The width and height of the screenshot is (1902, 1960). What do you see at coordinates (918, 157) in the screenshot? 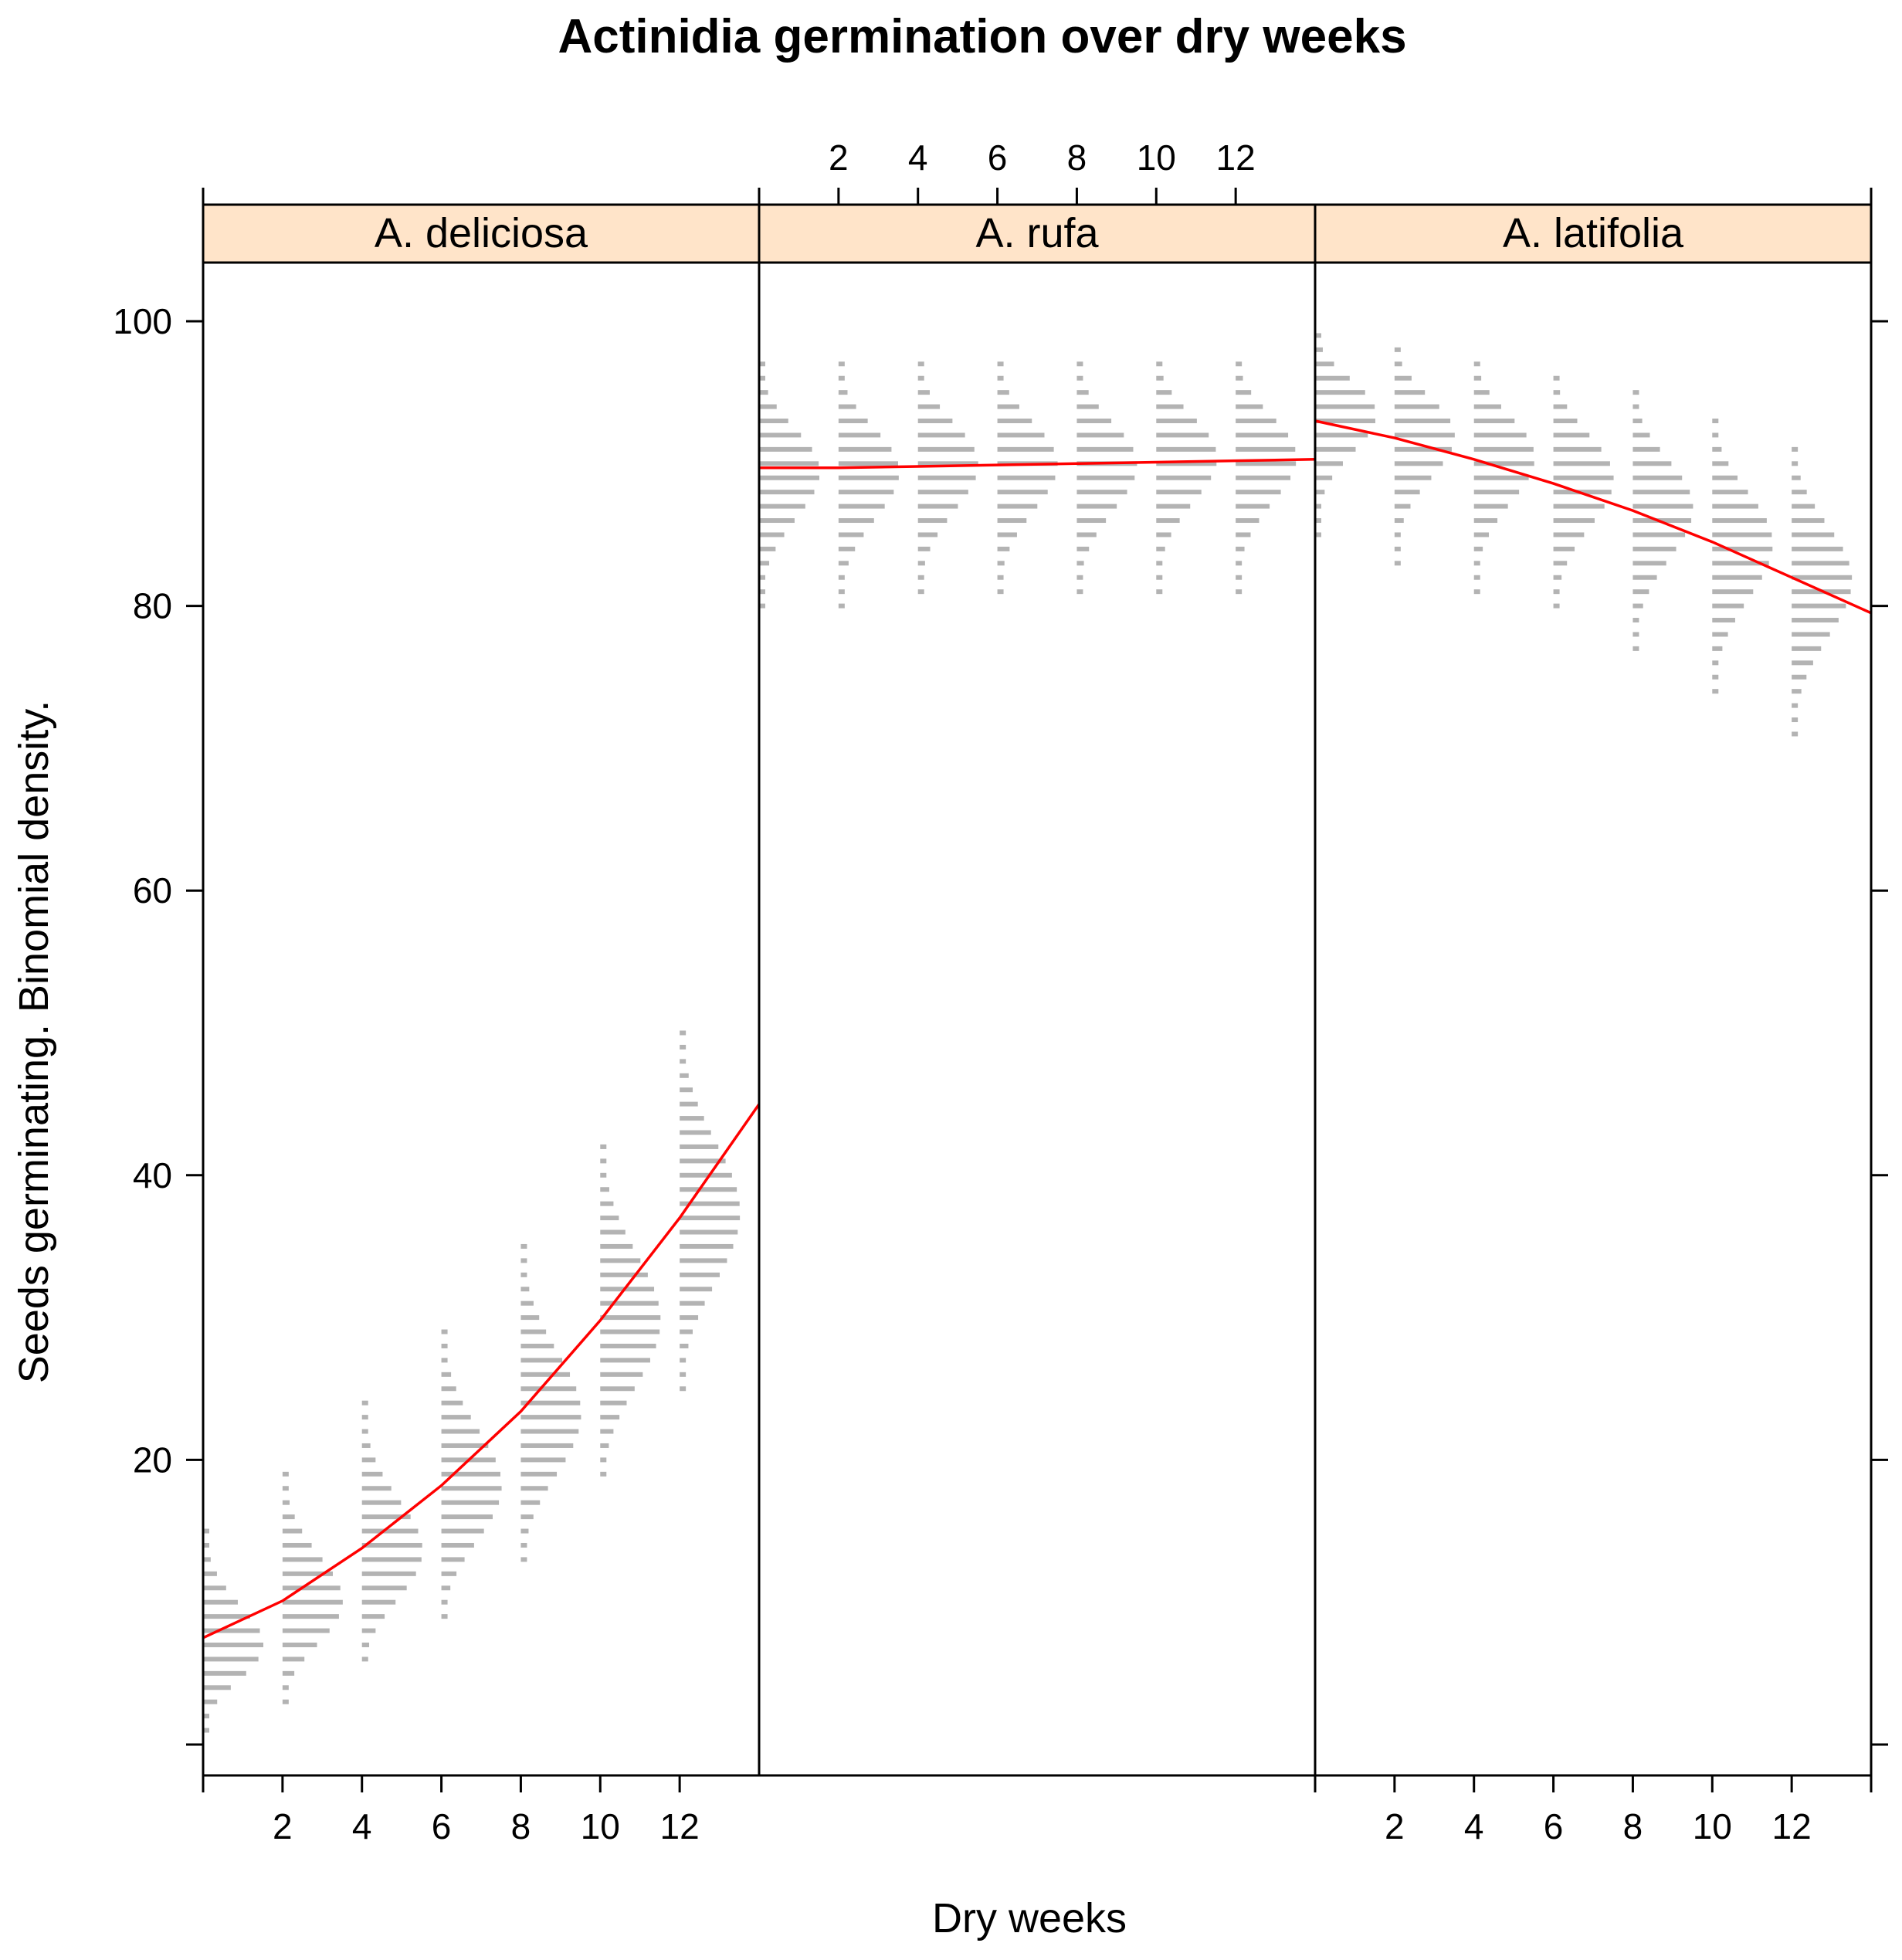
I see `x-tick-label: 4` at bounding box center [918, 157].